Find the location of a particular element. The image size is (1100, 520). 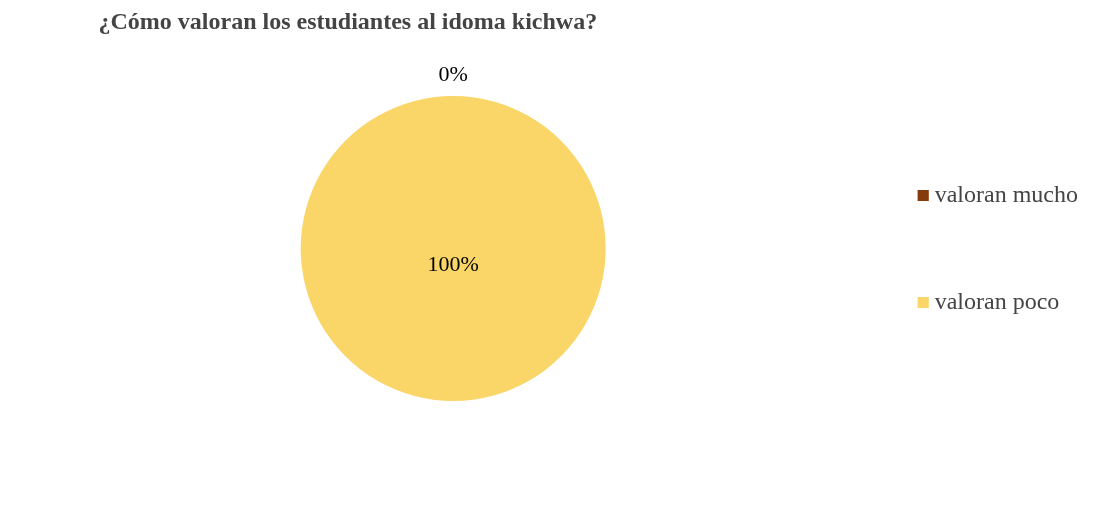

text: 0% is located at coordinates (453, 73).